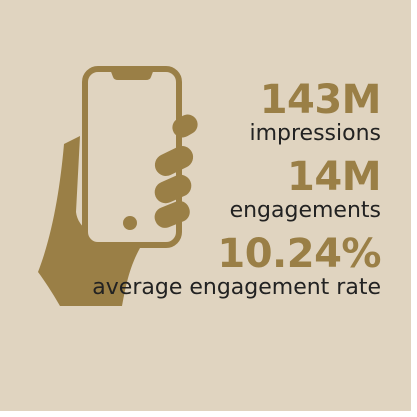  Describe the element at coordinates (320, 100) in the screenshot. I see `stat-value: 143M` at that location.